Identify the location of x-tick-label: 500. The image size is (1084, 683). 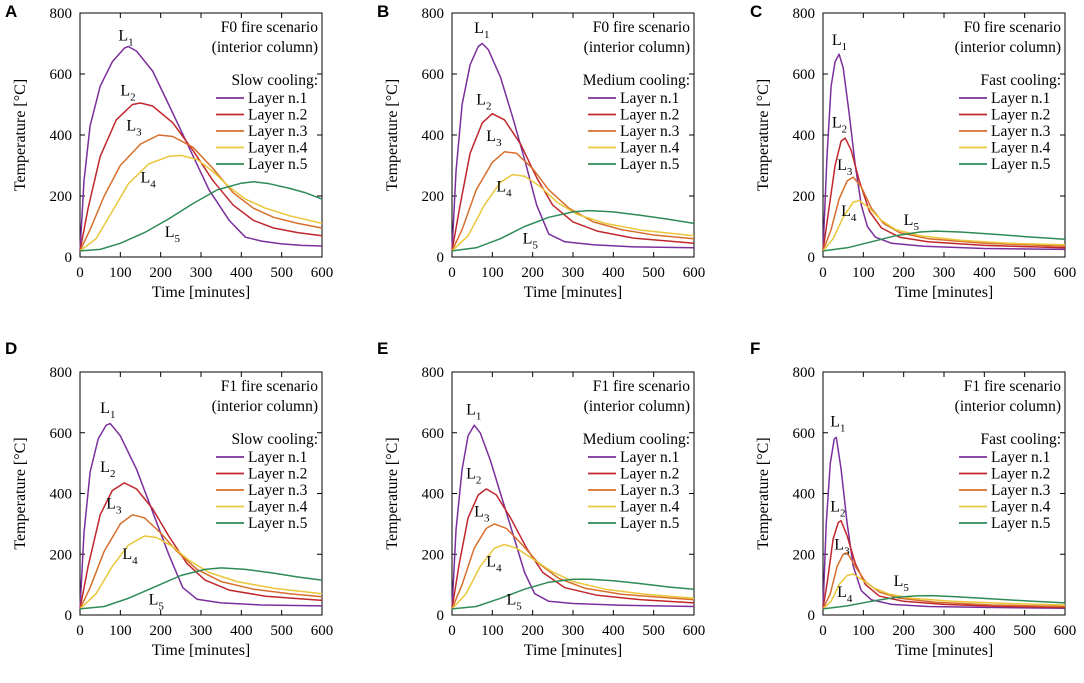
(281, 631).